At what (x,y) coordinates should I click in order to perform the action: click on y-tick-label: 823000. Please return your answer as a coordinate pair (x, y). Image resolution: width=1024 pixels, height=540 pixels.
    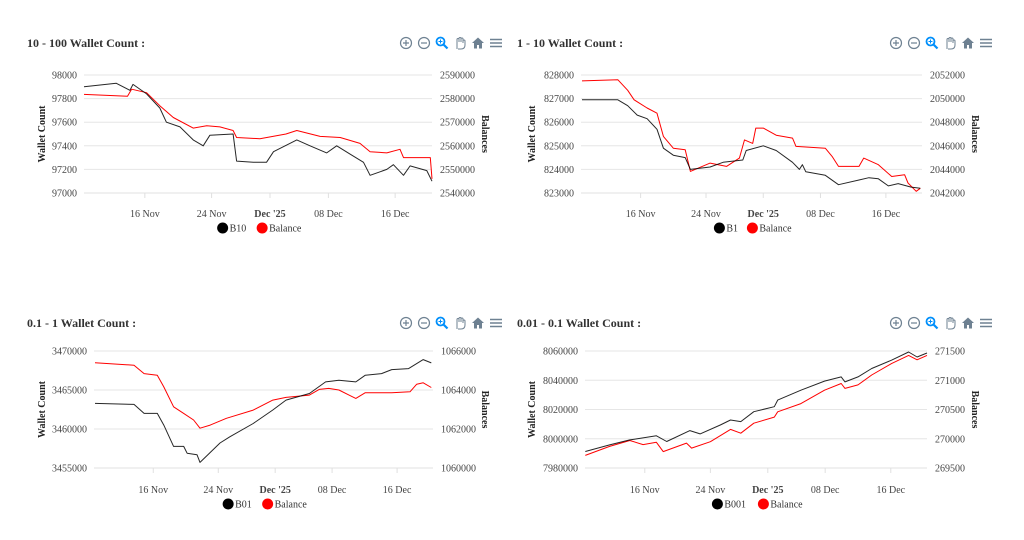
    Looking at the image, I should click on (559, 194).